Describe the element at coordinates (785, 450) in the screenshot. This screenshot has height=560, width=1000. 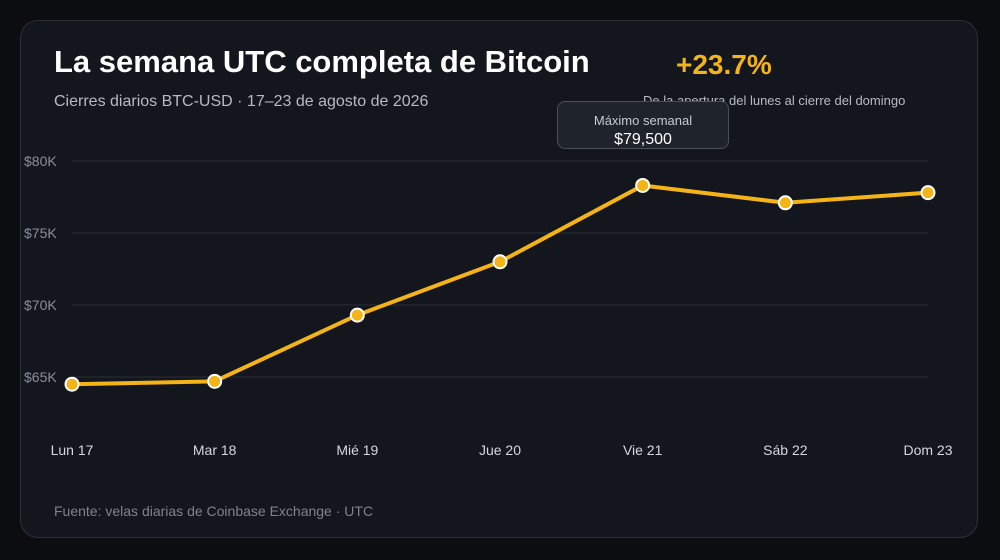
I see `x-tick-label: Sáb 22` at that location.